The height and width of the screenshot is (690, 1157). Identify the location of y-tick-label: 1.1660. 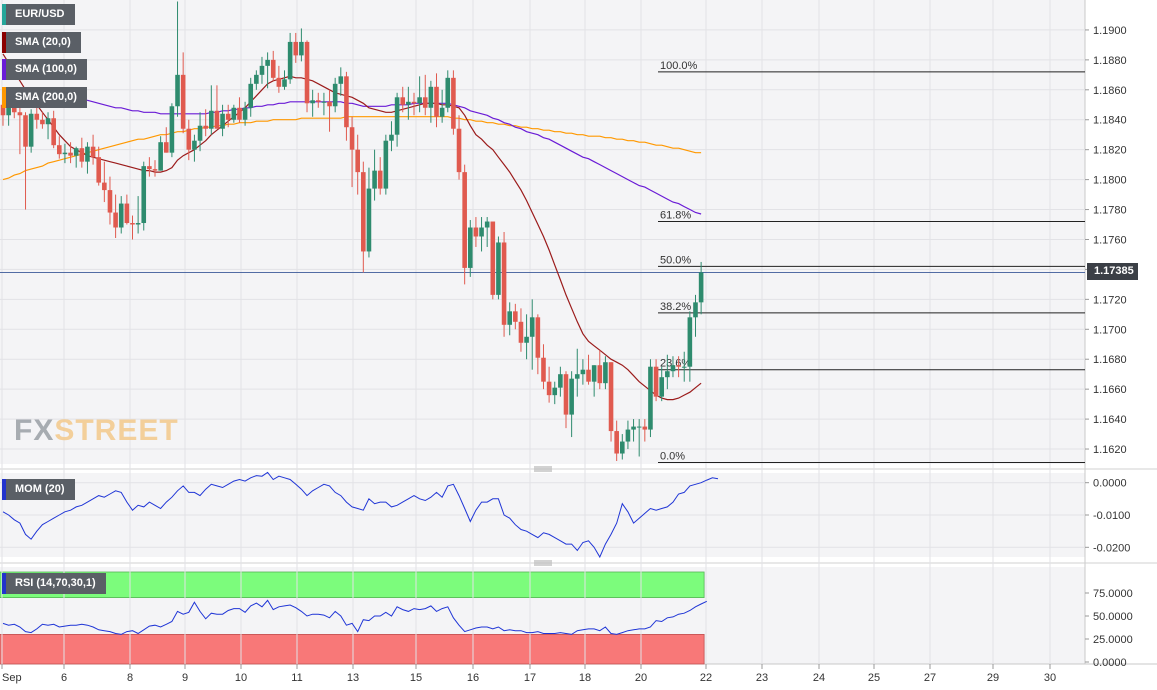
(1110, 390).